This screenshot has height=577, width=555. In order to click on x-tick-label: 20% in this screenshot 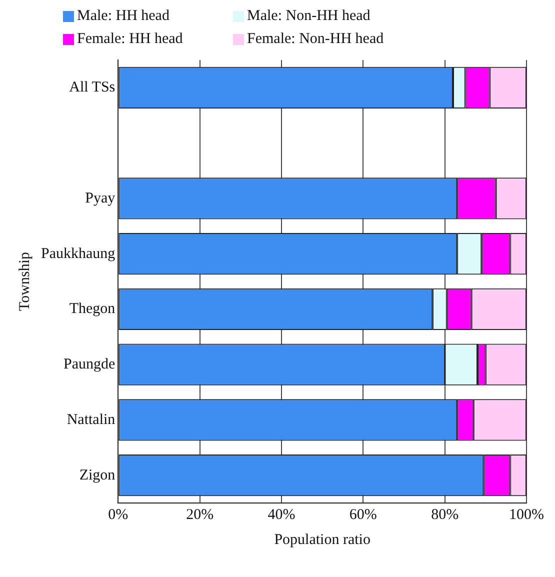, I will do `click(200, 514)`.